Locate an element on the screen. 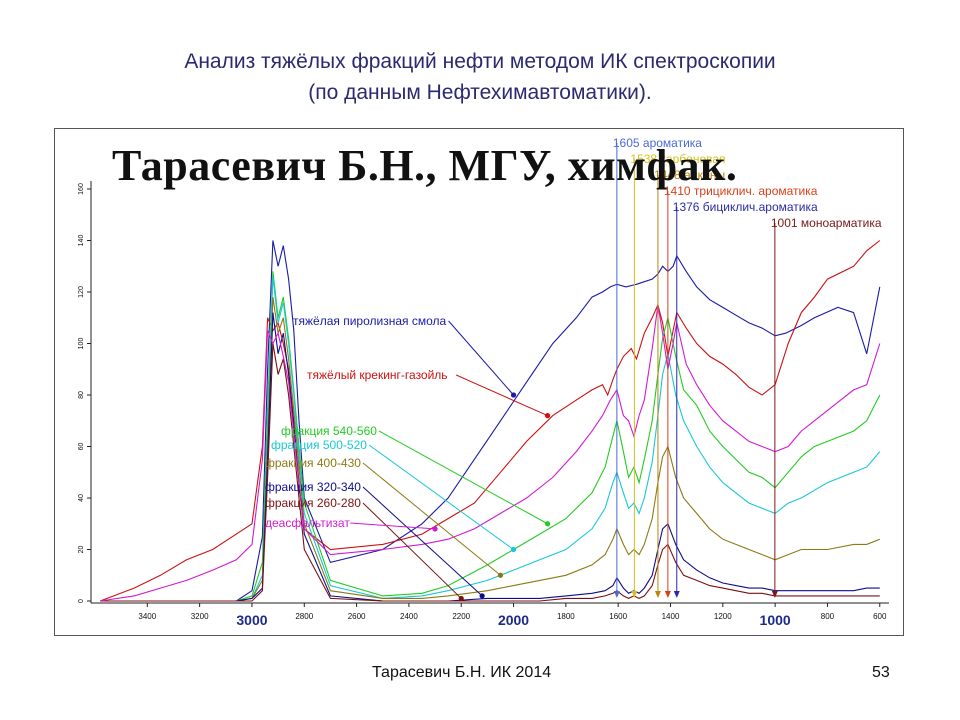  annotation-label: 1410 трициклич. ароматика is located at coordinates (741, 191).